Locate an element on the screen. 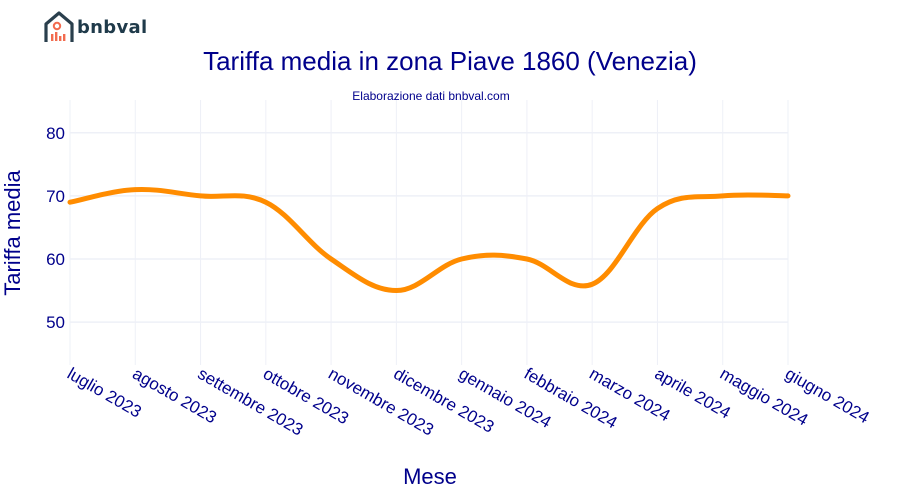 This screenshot has height=500, width=900. logo-icon is located at coordinates (59, 26).